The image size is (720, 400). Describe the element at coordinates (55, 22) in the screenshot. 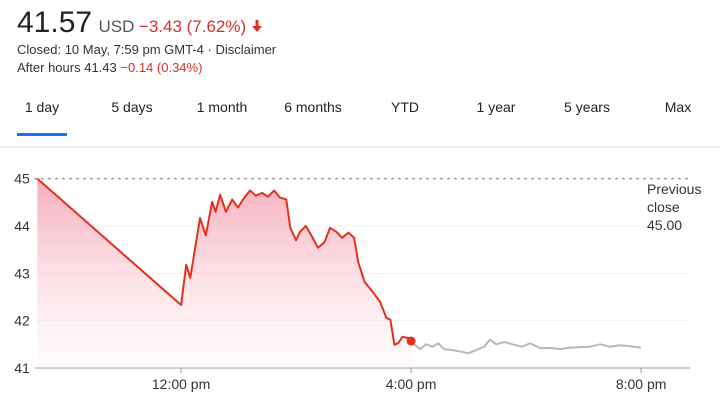

I see `price: 41.57` at that location.